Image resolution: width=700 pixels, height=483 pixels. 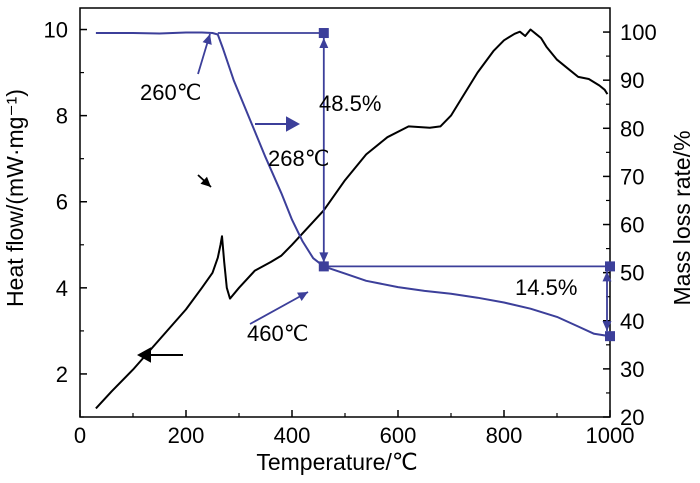 What do you see at coordinates (292, 435) in the screenshot?
I see `x-tick-label: 400` at bounding box center [292, 435].